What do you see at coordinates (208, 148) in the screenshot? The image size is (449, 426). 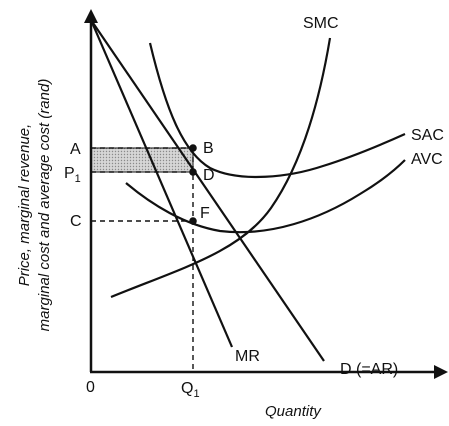 I see `label-b: B` at bounding box center [208, 148].